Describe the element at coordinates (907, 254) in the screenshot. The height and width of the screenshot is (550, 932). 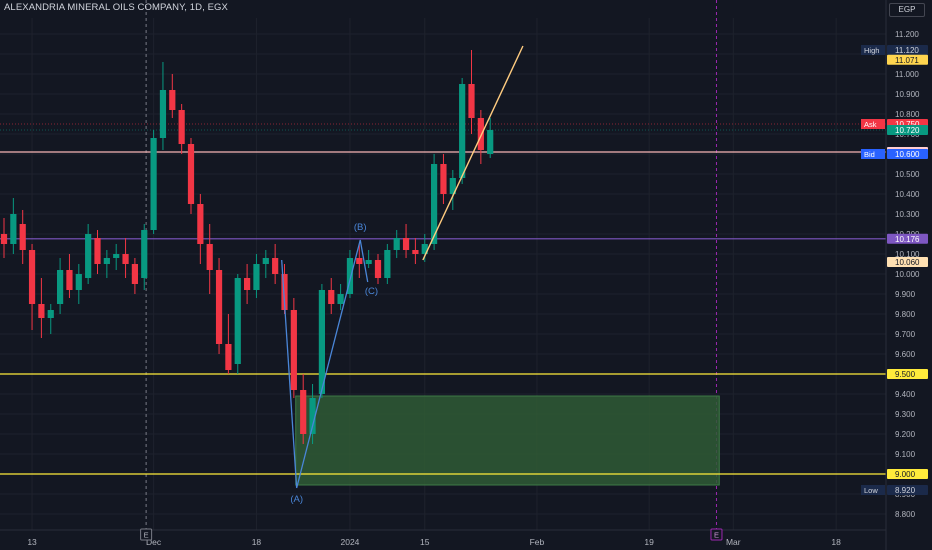
I see `y-tick-label: 10.100` at that location.